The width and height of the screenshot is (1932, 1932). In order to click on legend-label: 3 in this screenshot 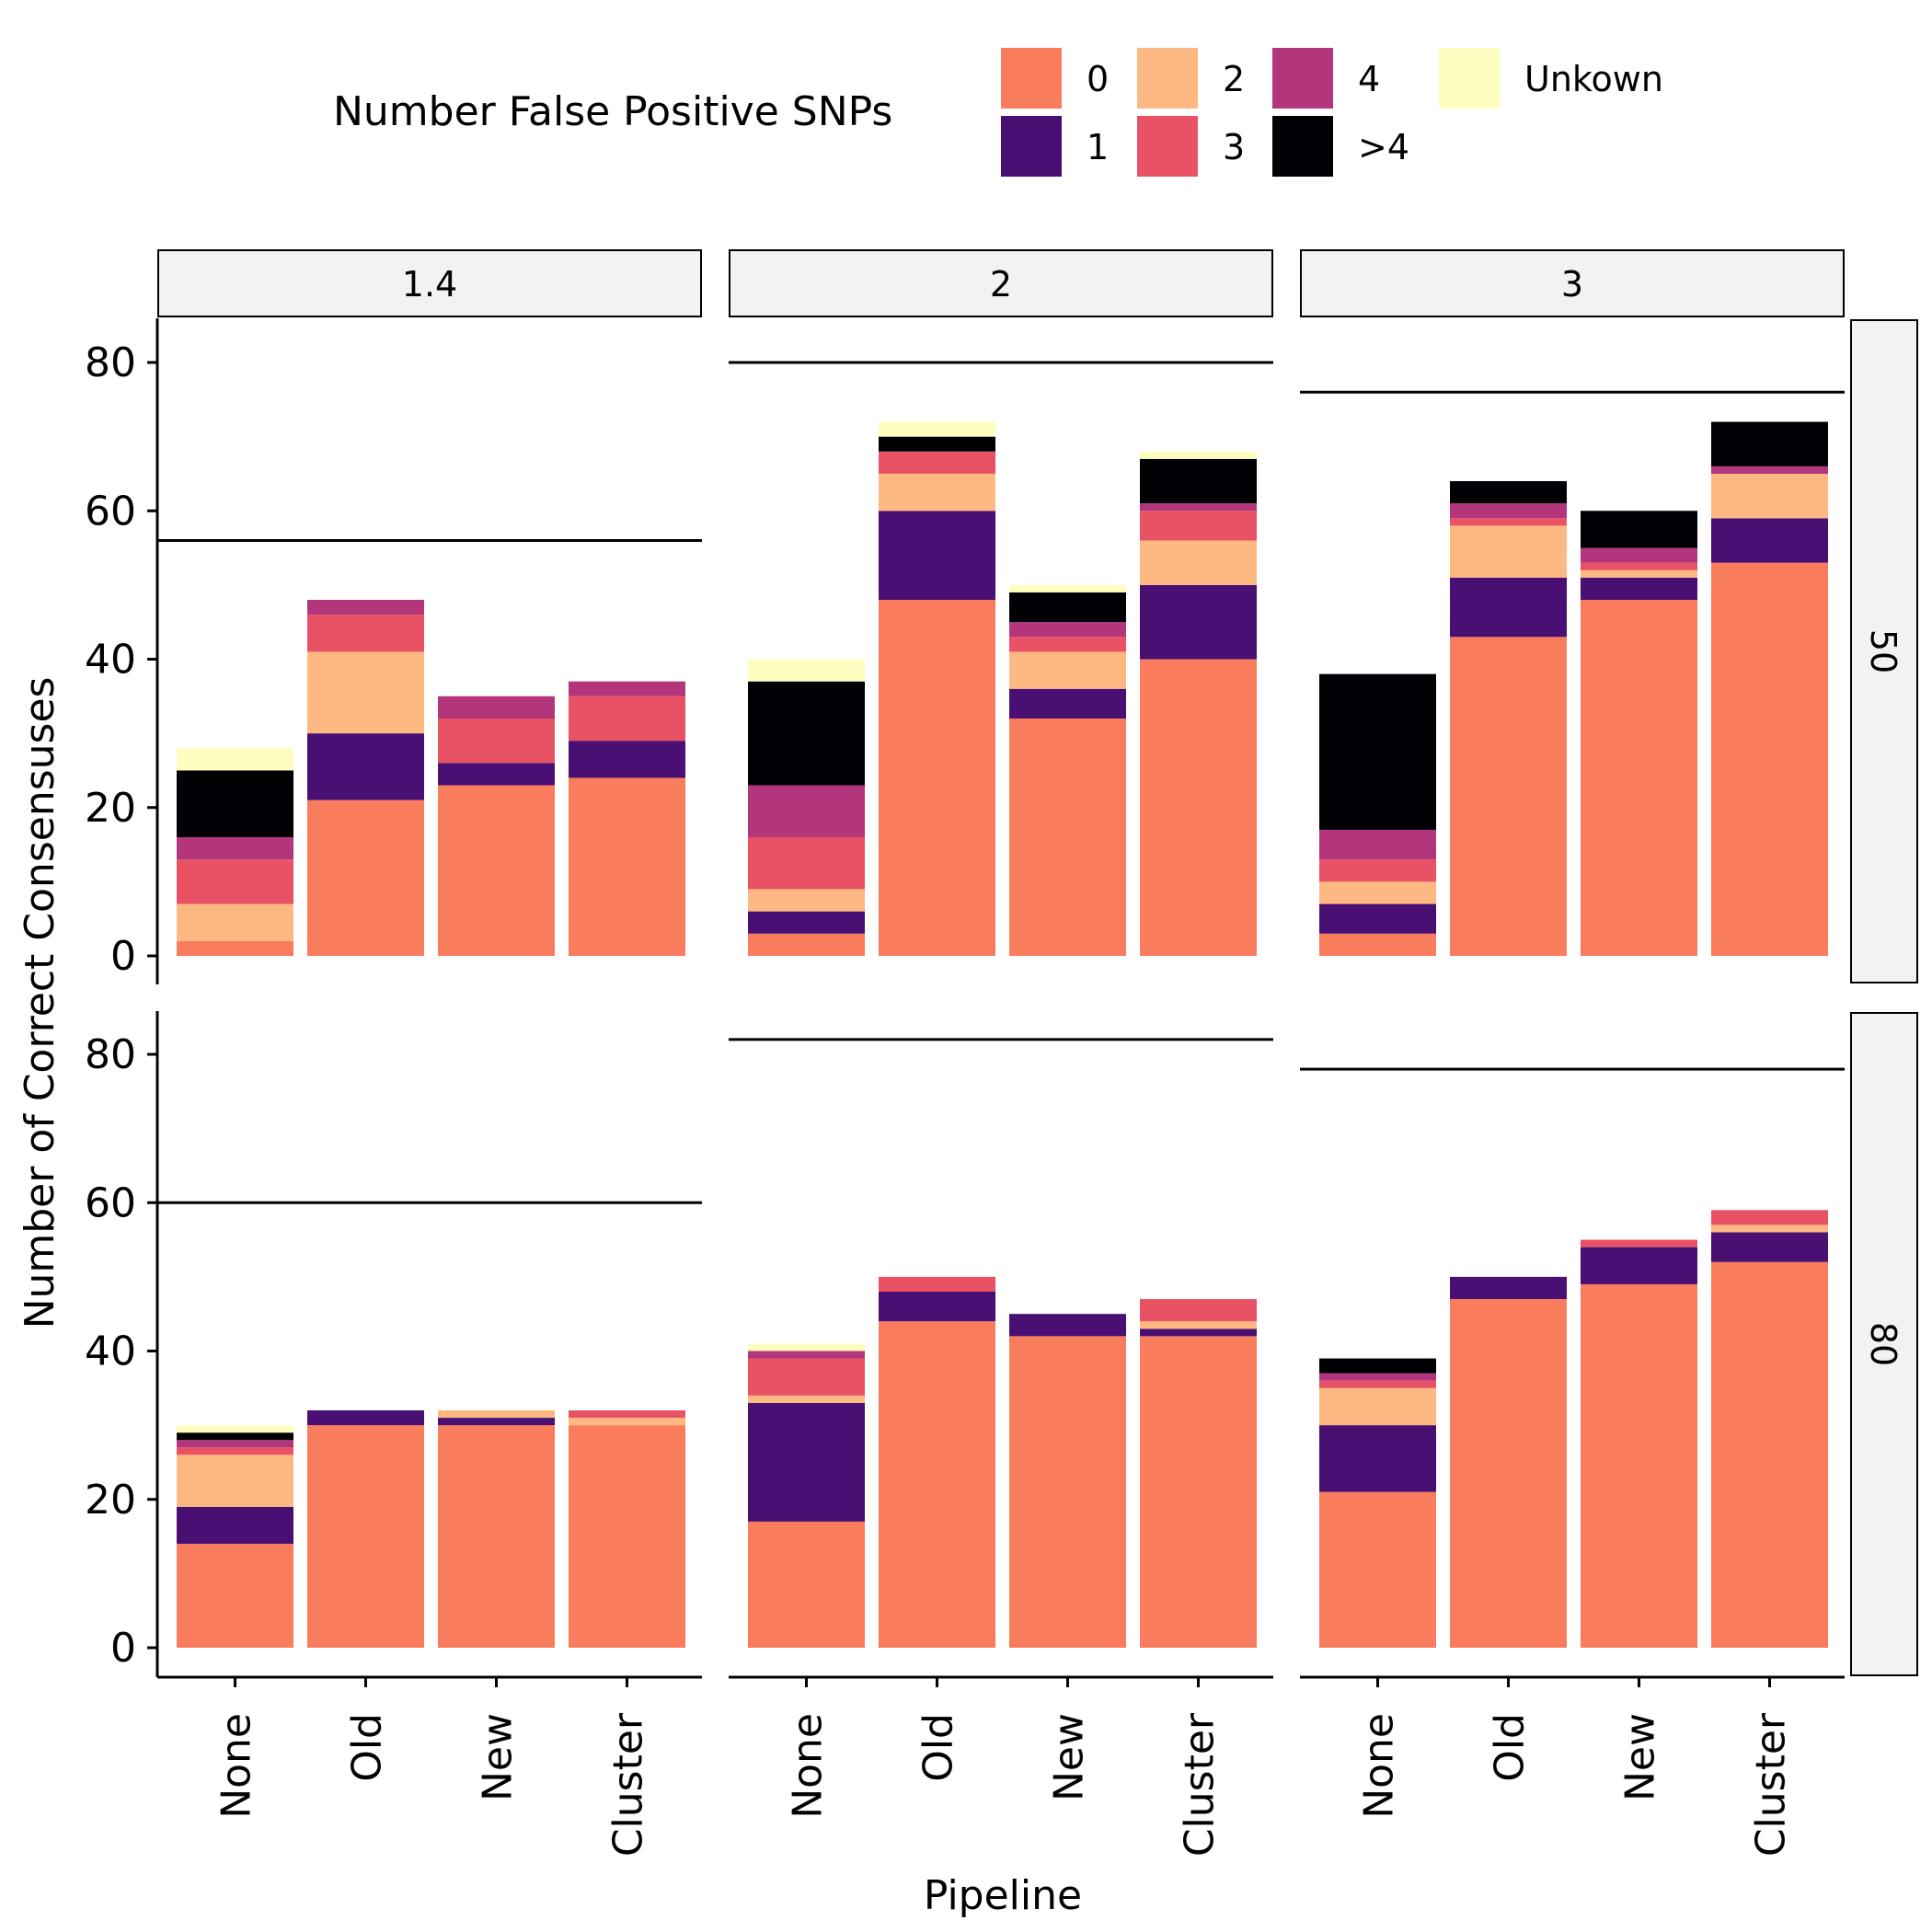, I will do `click(1234, 147)`.